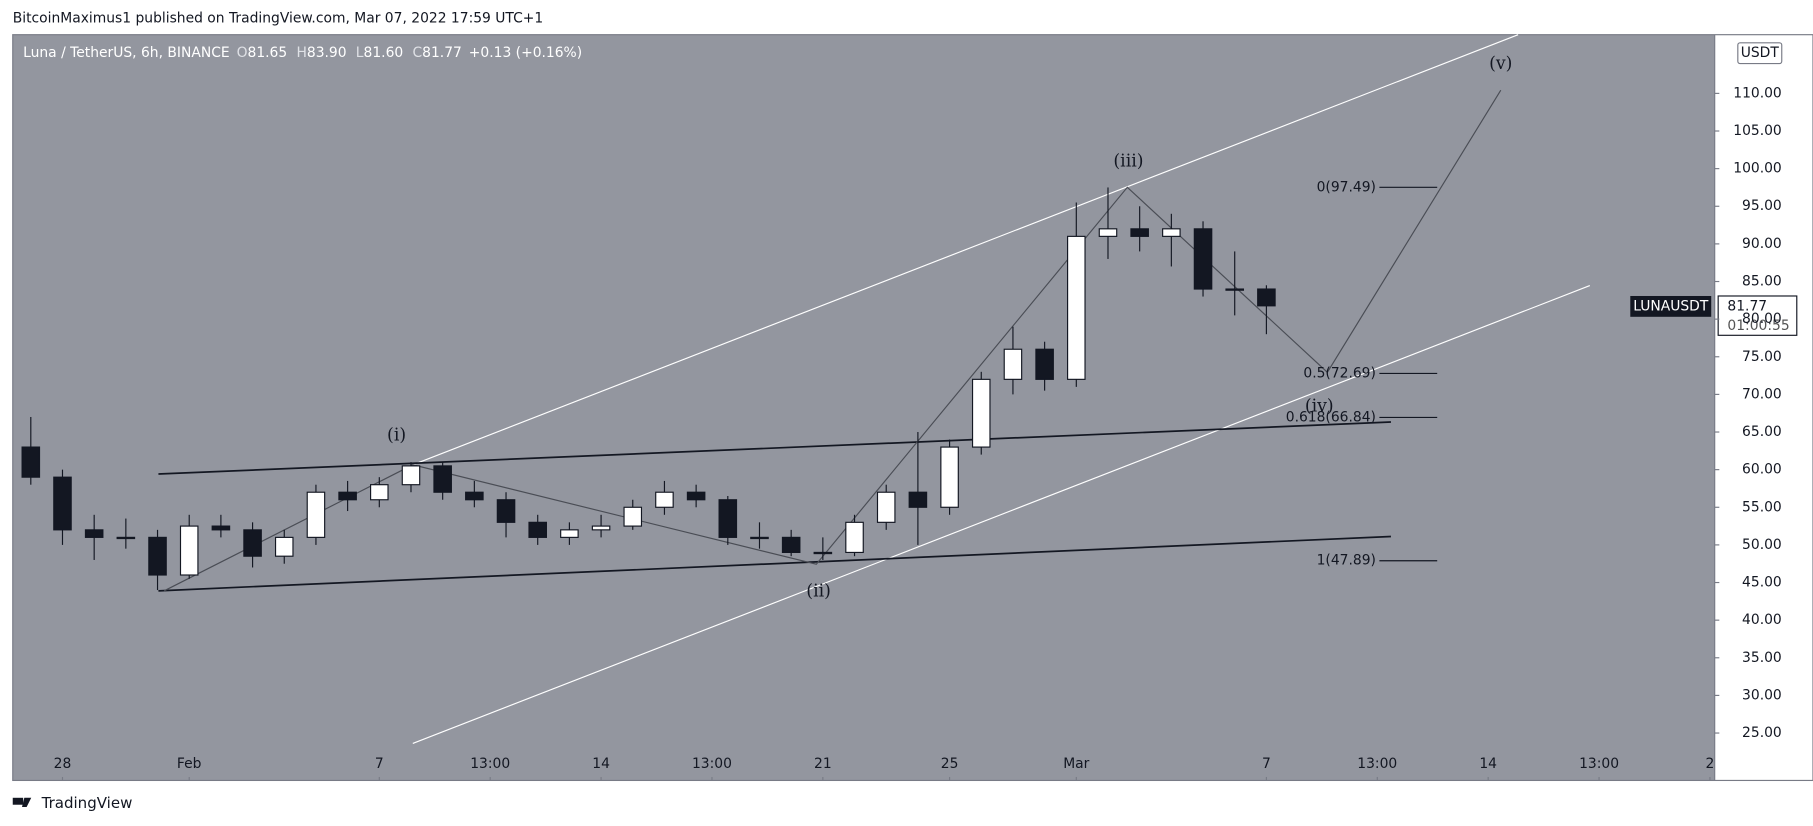  What do you see at coordinates (823, 764) in the screenshot?
I see `x-tick-label: 21` at bounding box center [823, 764].